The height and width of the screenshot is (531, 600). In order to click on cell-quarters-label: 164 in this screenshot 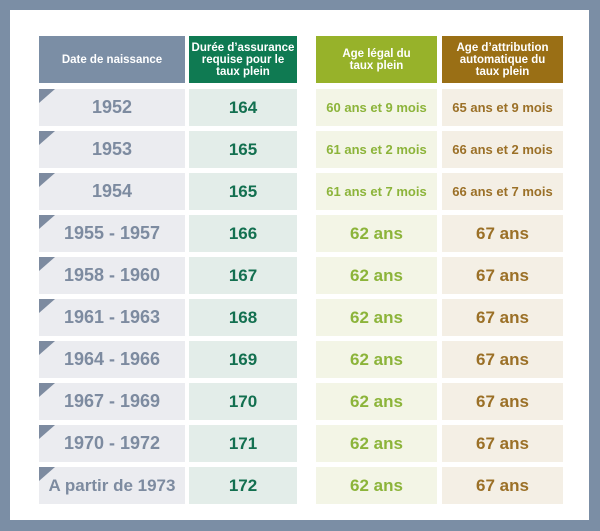, I will do `click(243, 107)`.